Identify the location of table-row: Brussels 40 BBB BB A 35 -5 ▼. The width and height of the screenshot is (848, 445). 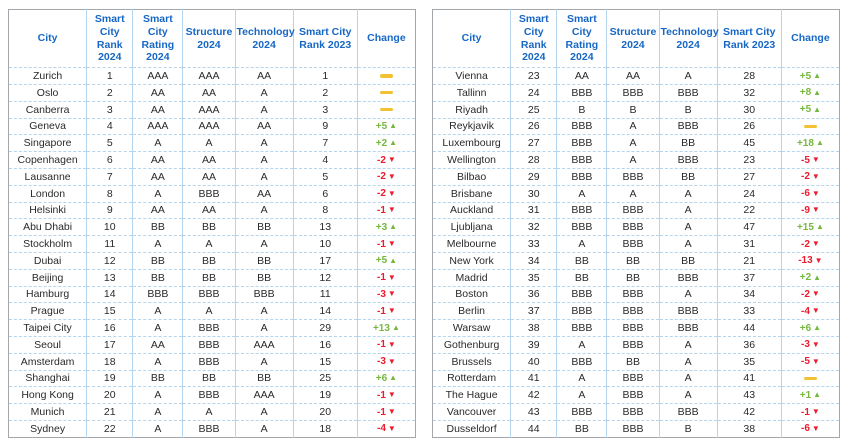
(636, 361).